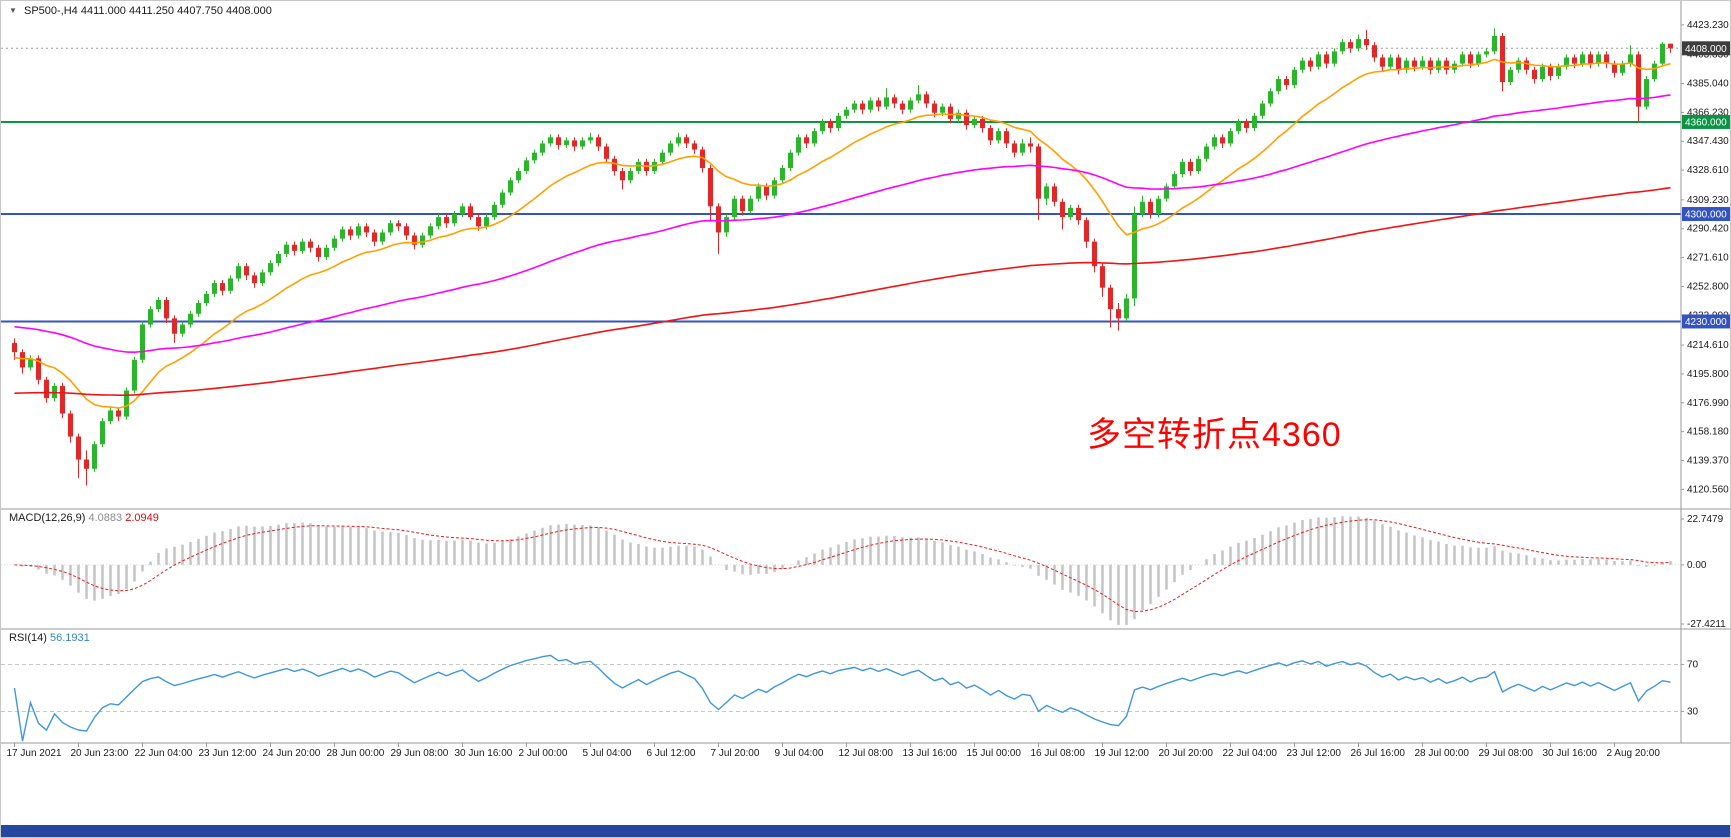  What do you see at coordinates (865, 831) in the screenshot?
I see `taskbar-strip` at bounding box center [865, 831].